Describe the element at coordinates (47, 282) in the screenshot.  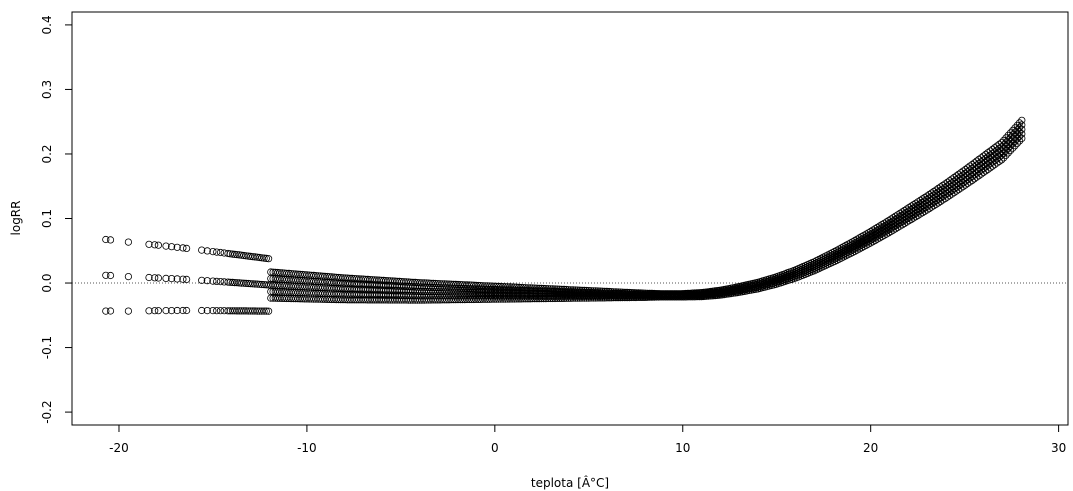
I see `y-tick-label: 0.0` at that location.